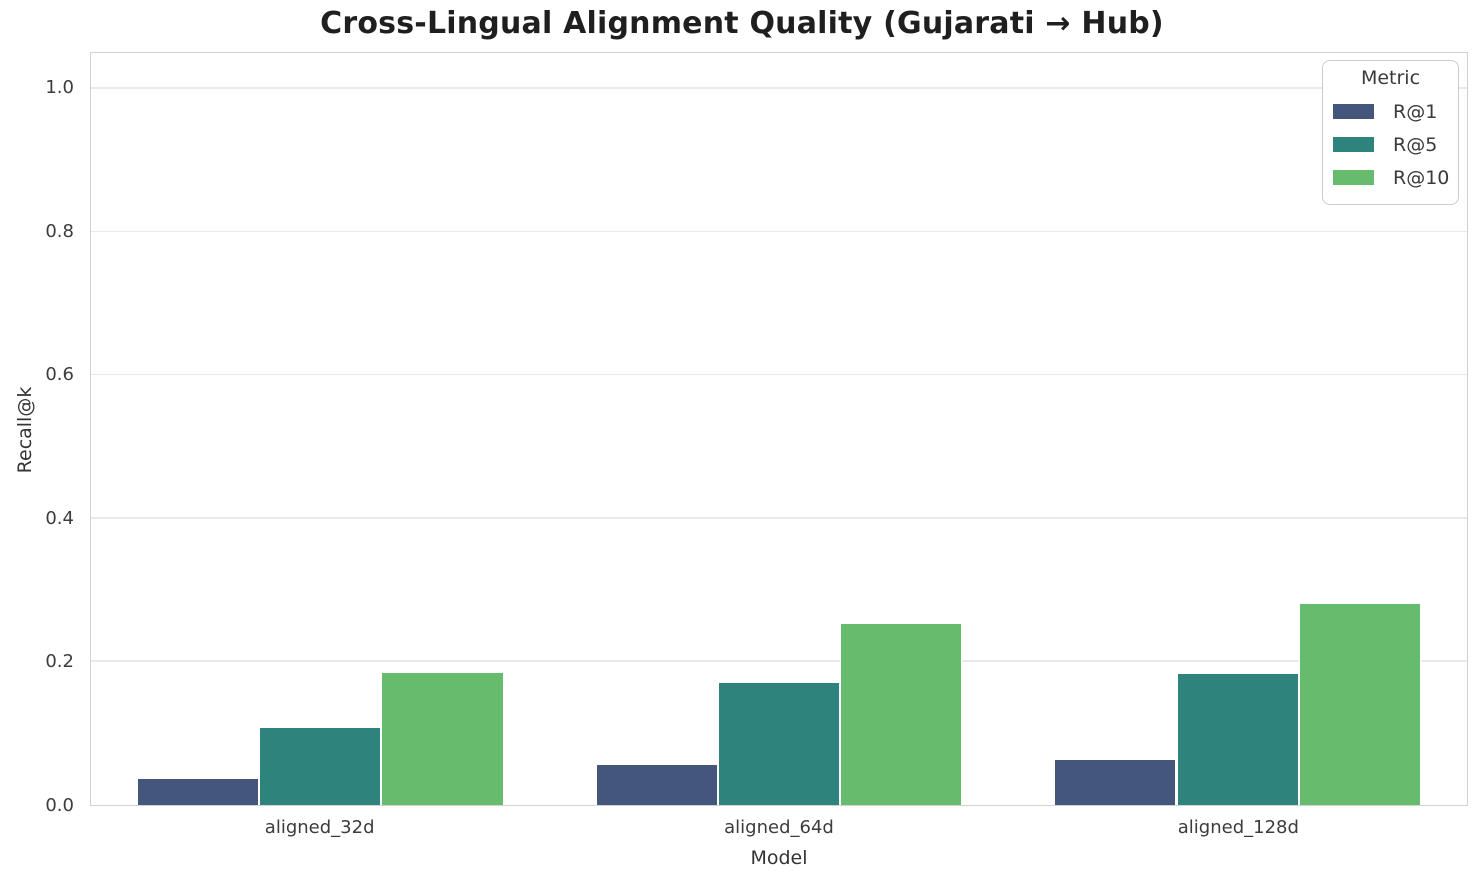  What do you see at coordinates (319, 827) in the screenshot?
I see `x-tick-label: aligned_32d` at bounding box center [319, 827].